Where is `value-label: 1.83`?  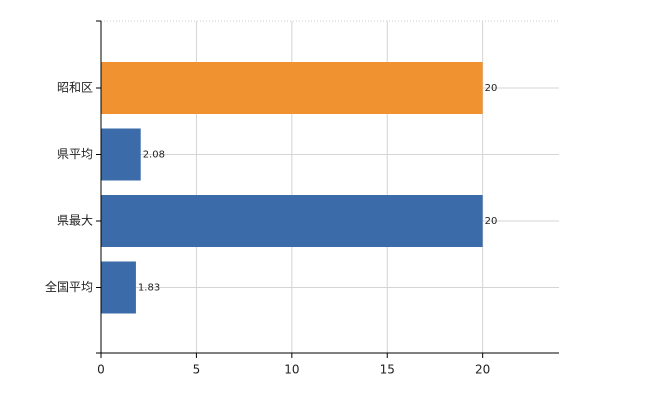
value-label: 1.83 is located at coordinates (149, 288).